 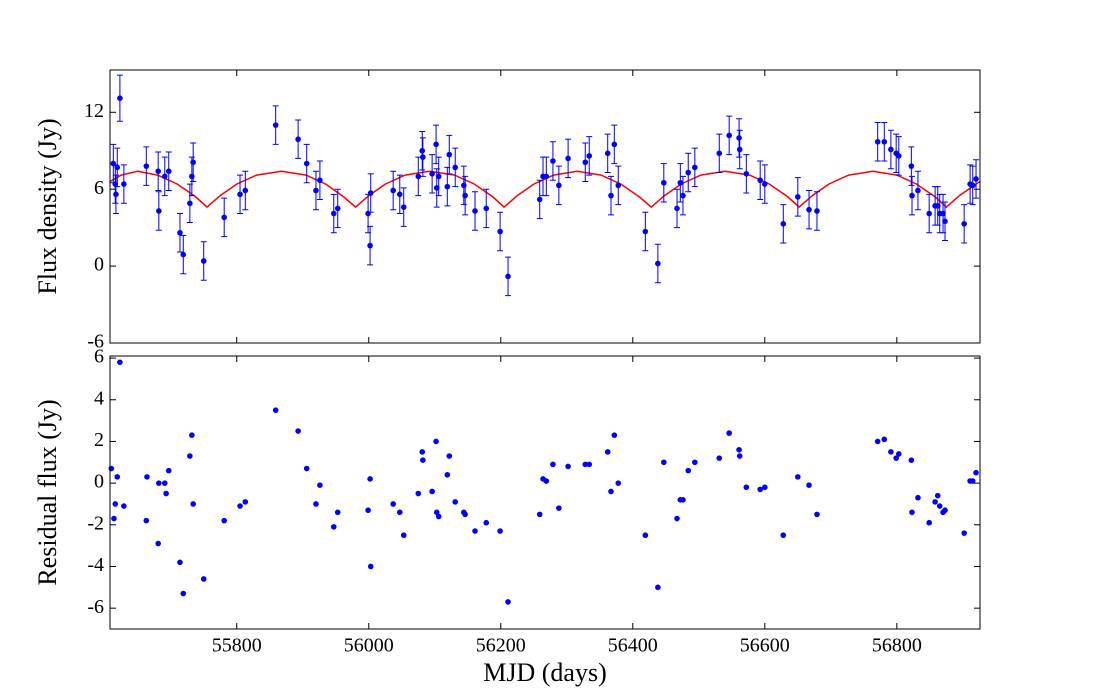 I want to click on x-tick-label: 56600, so click(x=765, y=646).